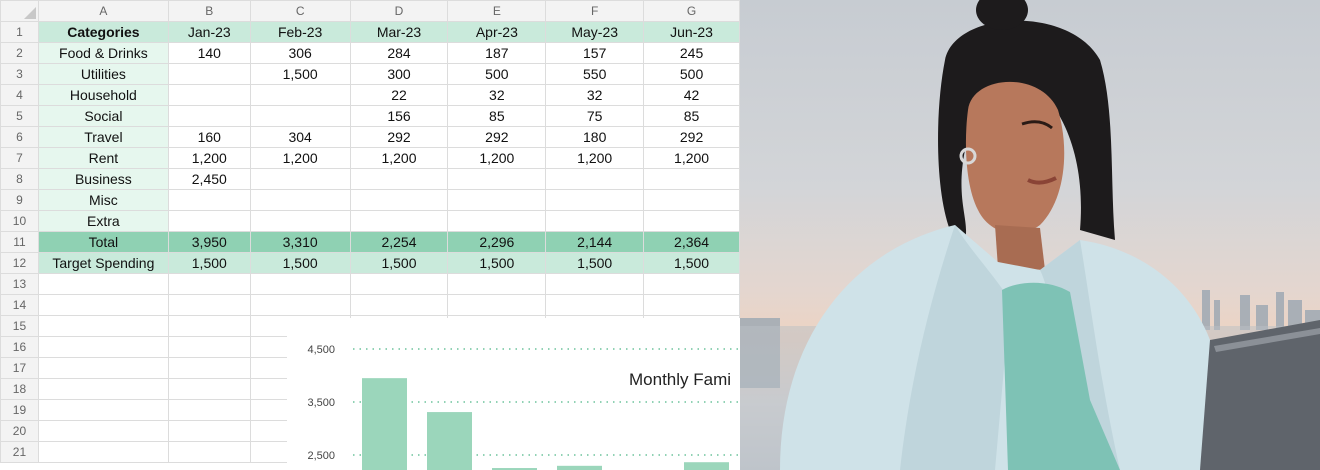 The image size is (1320, 470). I want to click on column-header-c: C, so click(300, 11).